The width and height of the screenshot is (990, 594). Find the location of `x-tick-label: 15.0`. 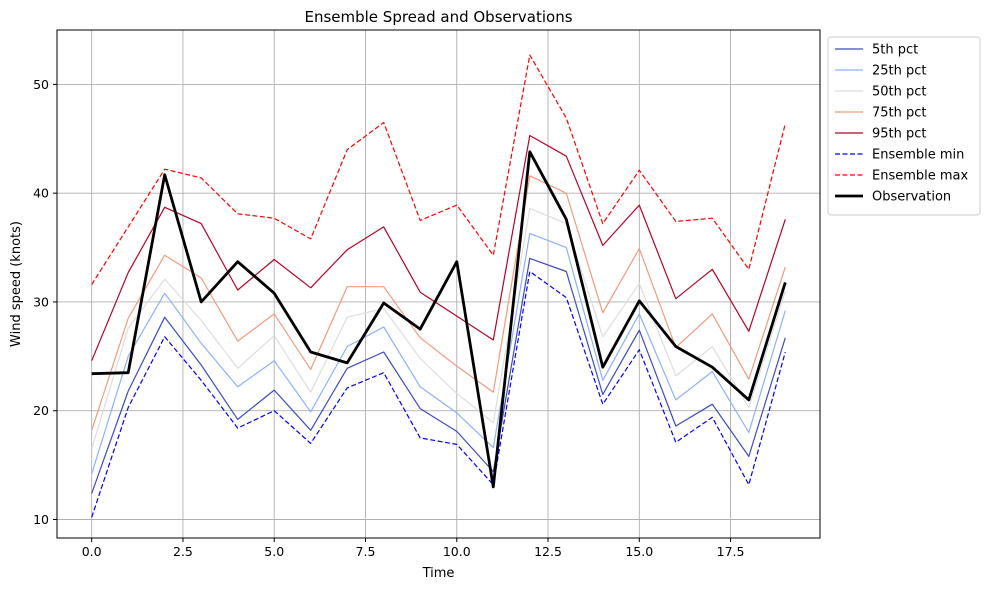

x-tick-label: 15.0 is located at coordinates (639, 551).